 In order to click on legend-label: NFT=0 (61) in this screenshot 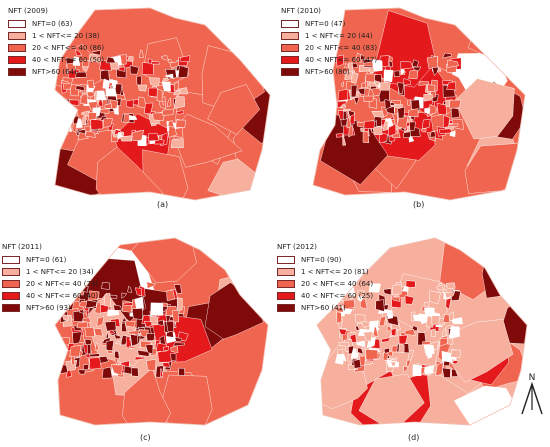, I will do `click(46, 260)`.